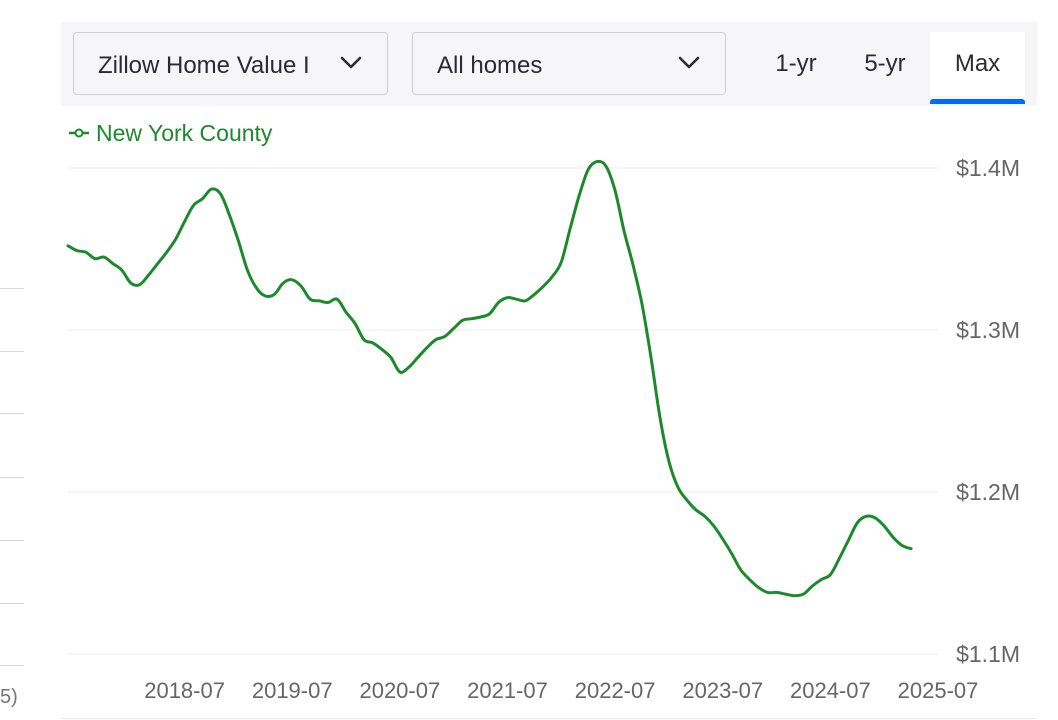 Image resolution: width=1058 pixels, height=720 pixels. What do you see at coordinates (977, 101) in the screenshot?
I see `active-tab-indicator` at bounding box center [977, 101].